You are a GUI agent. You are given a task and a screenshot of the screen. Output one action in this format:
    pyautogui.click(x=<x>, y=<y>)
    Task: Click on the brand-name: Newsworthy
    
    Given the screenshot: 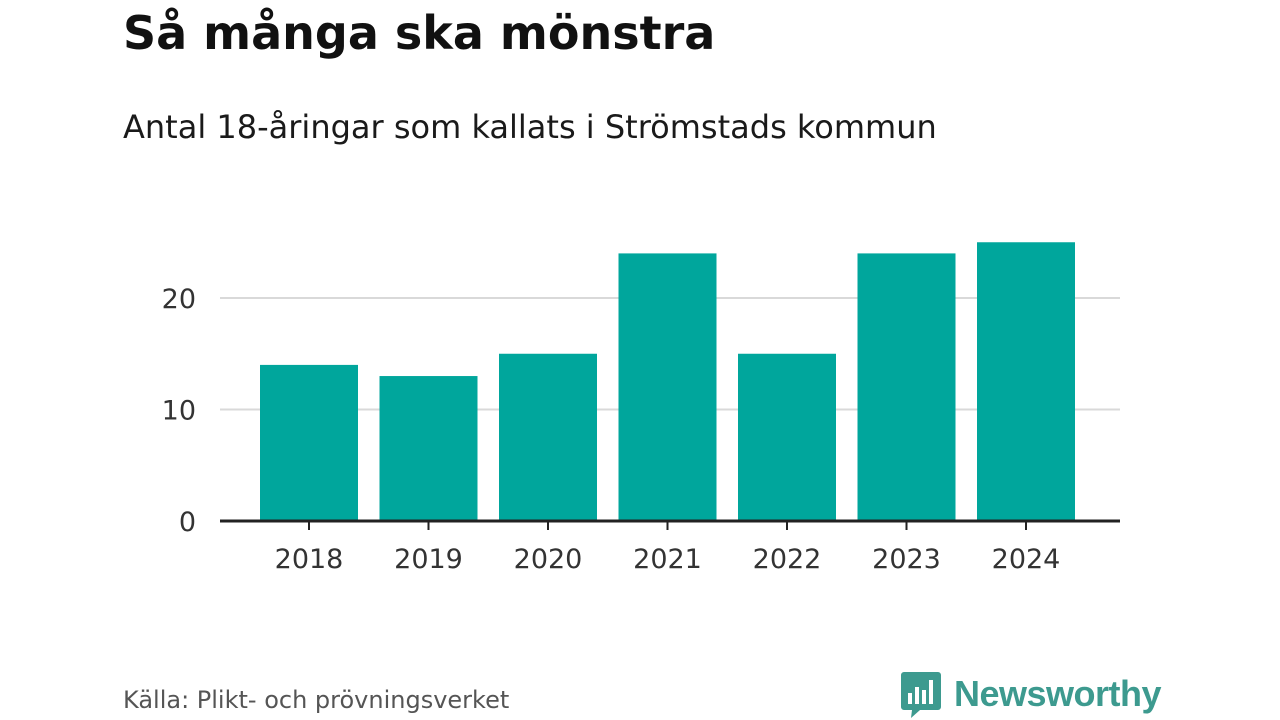 What is the action you would take?
    pyautogui.click(x=1058, y=693)
    